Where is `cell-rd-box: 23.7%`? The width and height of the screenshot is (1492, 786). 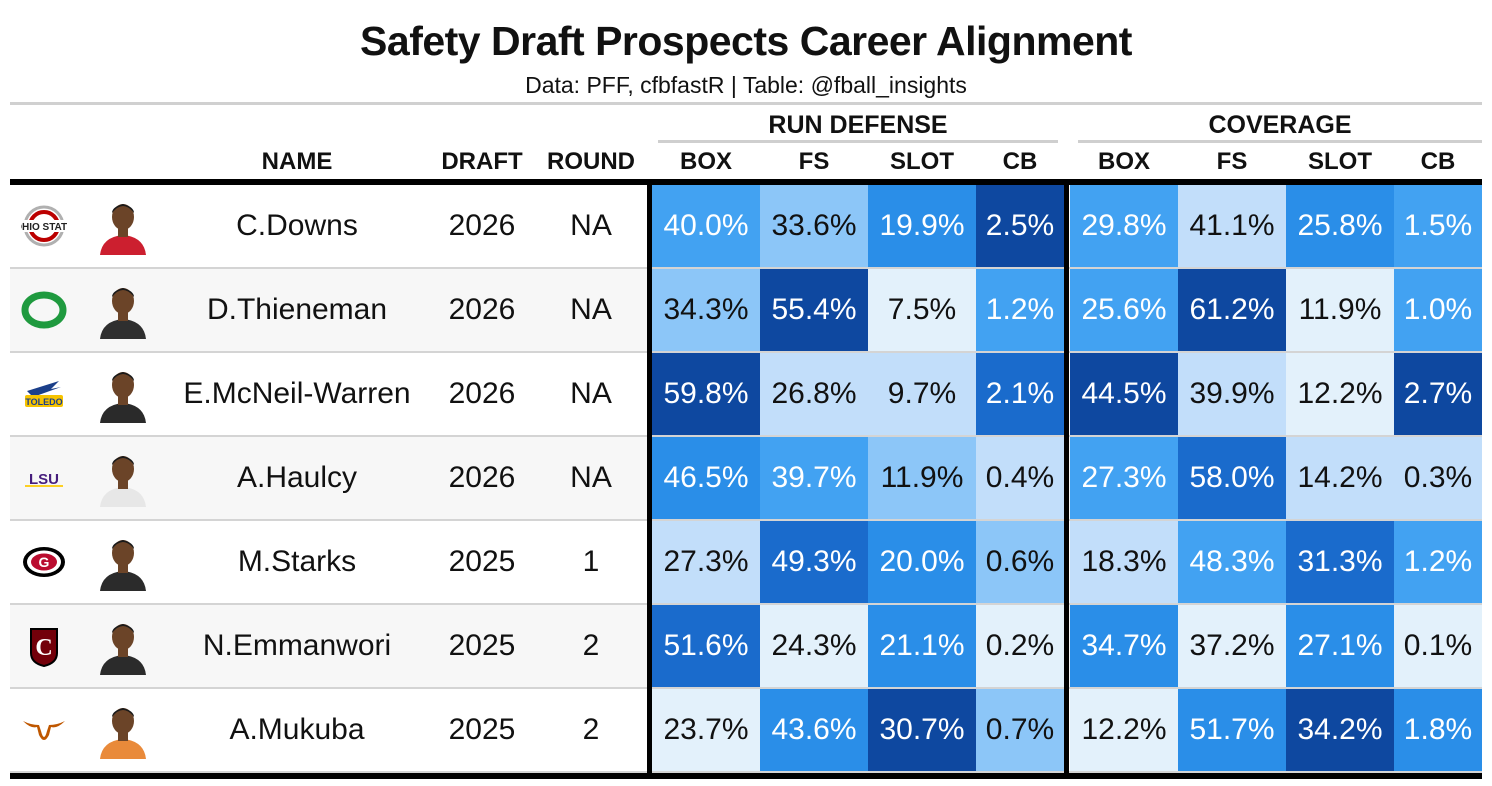
cell-rd-box: 23.7% is located at coordinates (706, 730).